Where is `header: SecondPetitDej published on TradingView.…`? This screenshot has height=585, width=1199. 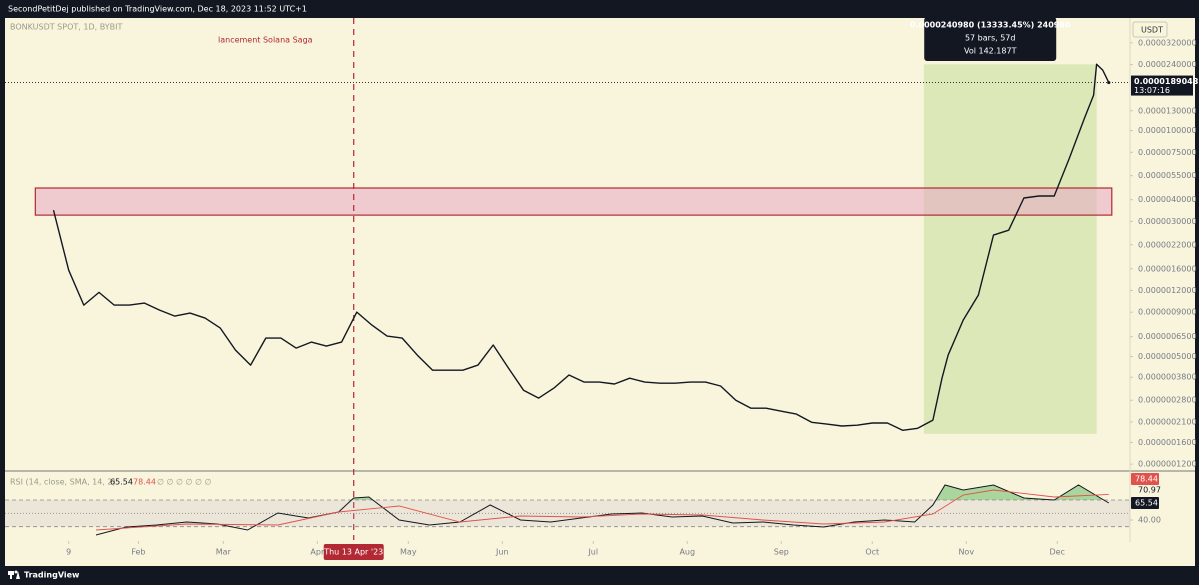 header: SecondPetitDej published on TradingView.… is located at coordinates (157, 9).